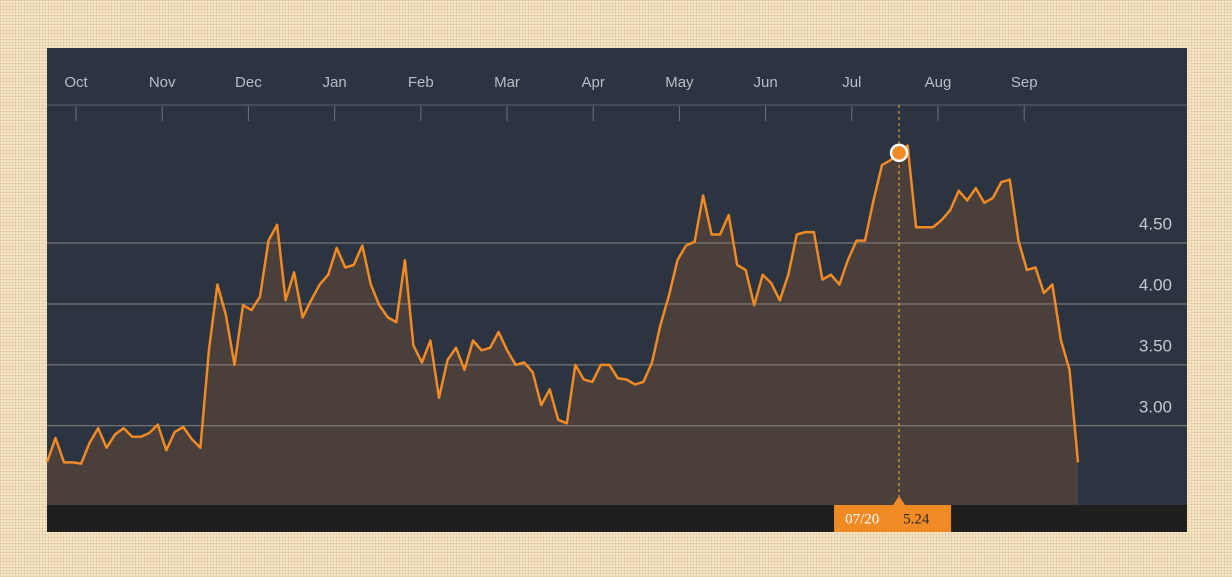 The height and width of the screenshot is (577, 1232). I want to click on tooltip-pointer, so click(899, 500).